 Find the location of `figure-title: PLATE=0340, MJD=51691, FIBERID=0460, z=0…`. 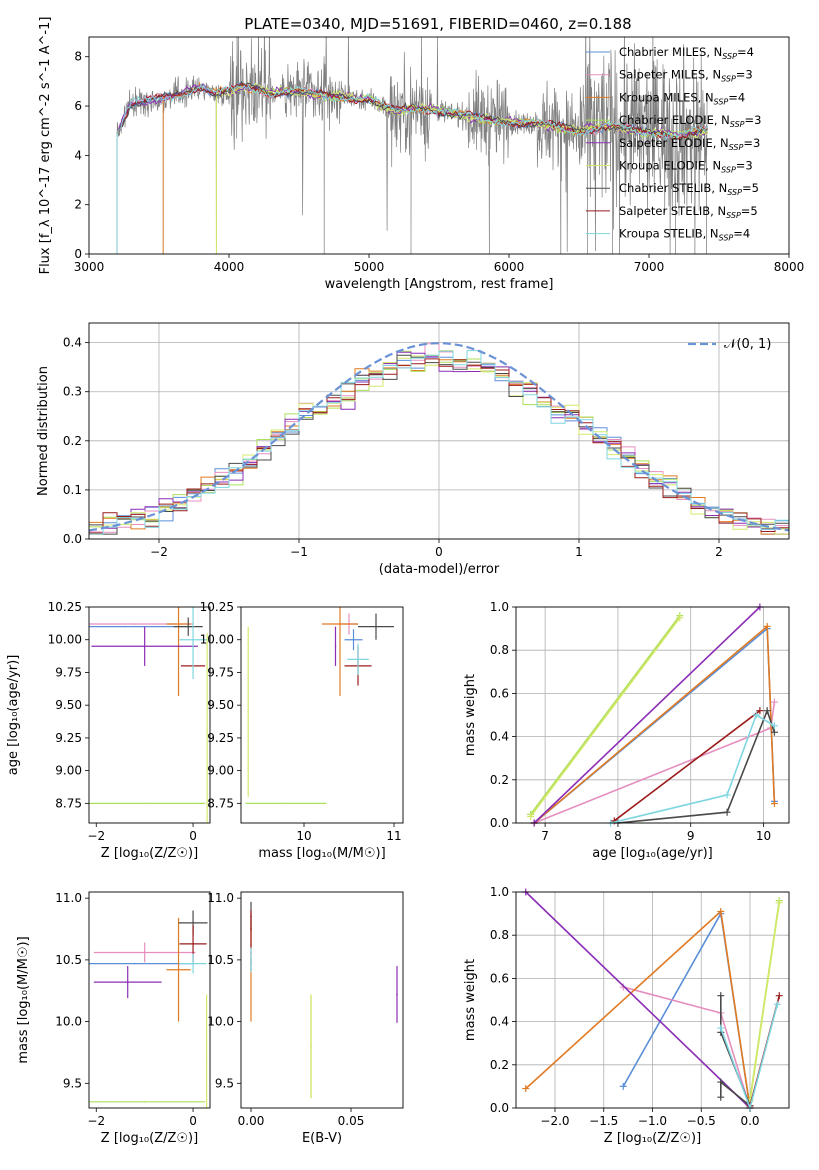

figure-title: PLATE=0340, MJD=51691, FIBERID=0460, z=0… is located at coordinates (437, 24).